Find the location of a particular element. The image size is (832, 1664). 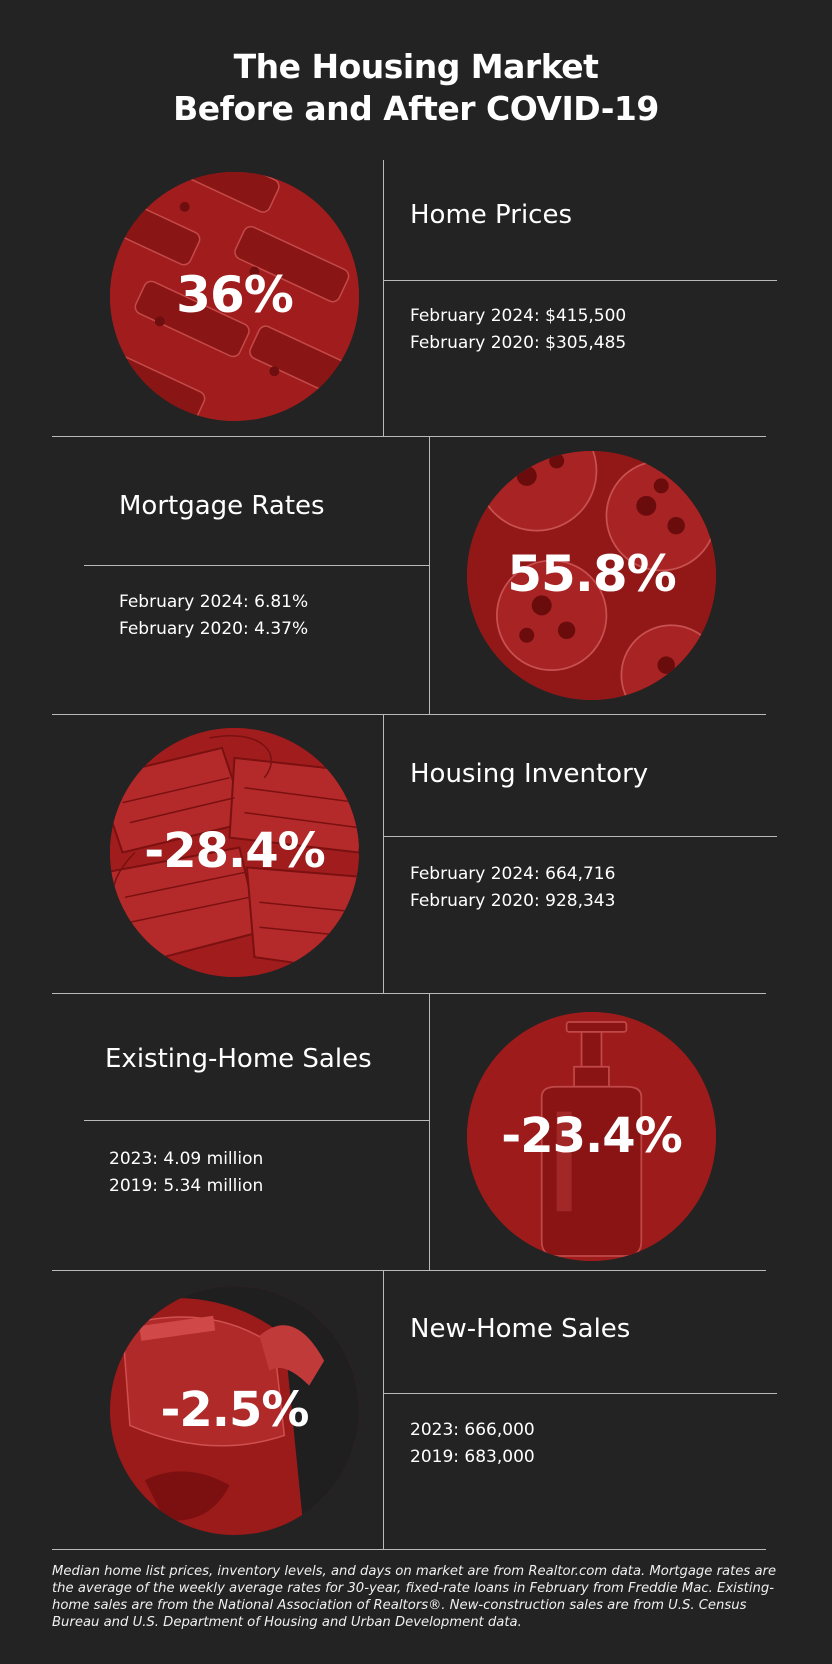

mortgage-rates-heading: Mortgage Rates is located at coordinates (222, 506).